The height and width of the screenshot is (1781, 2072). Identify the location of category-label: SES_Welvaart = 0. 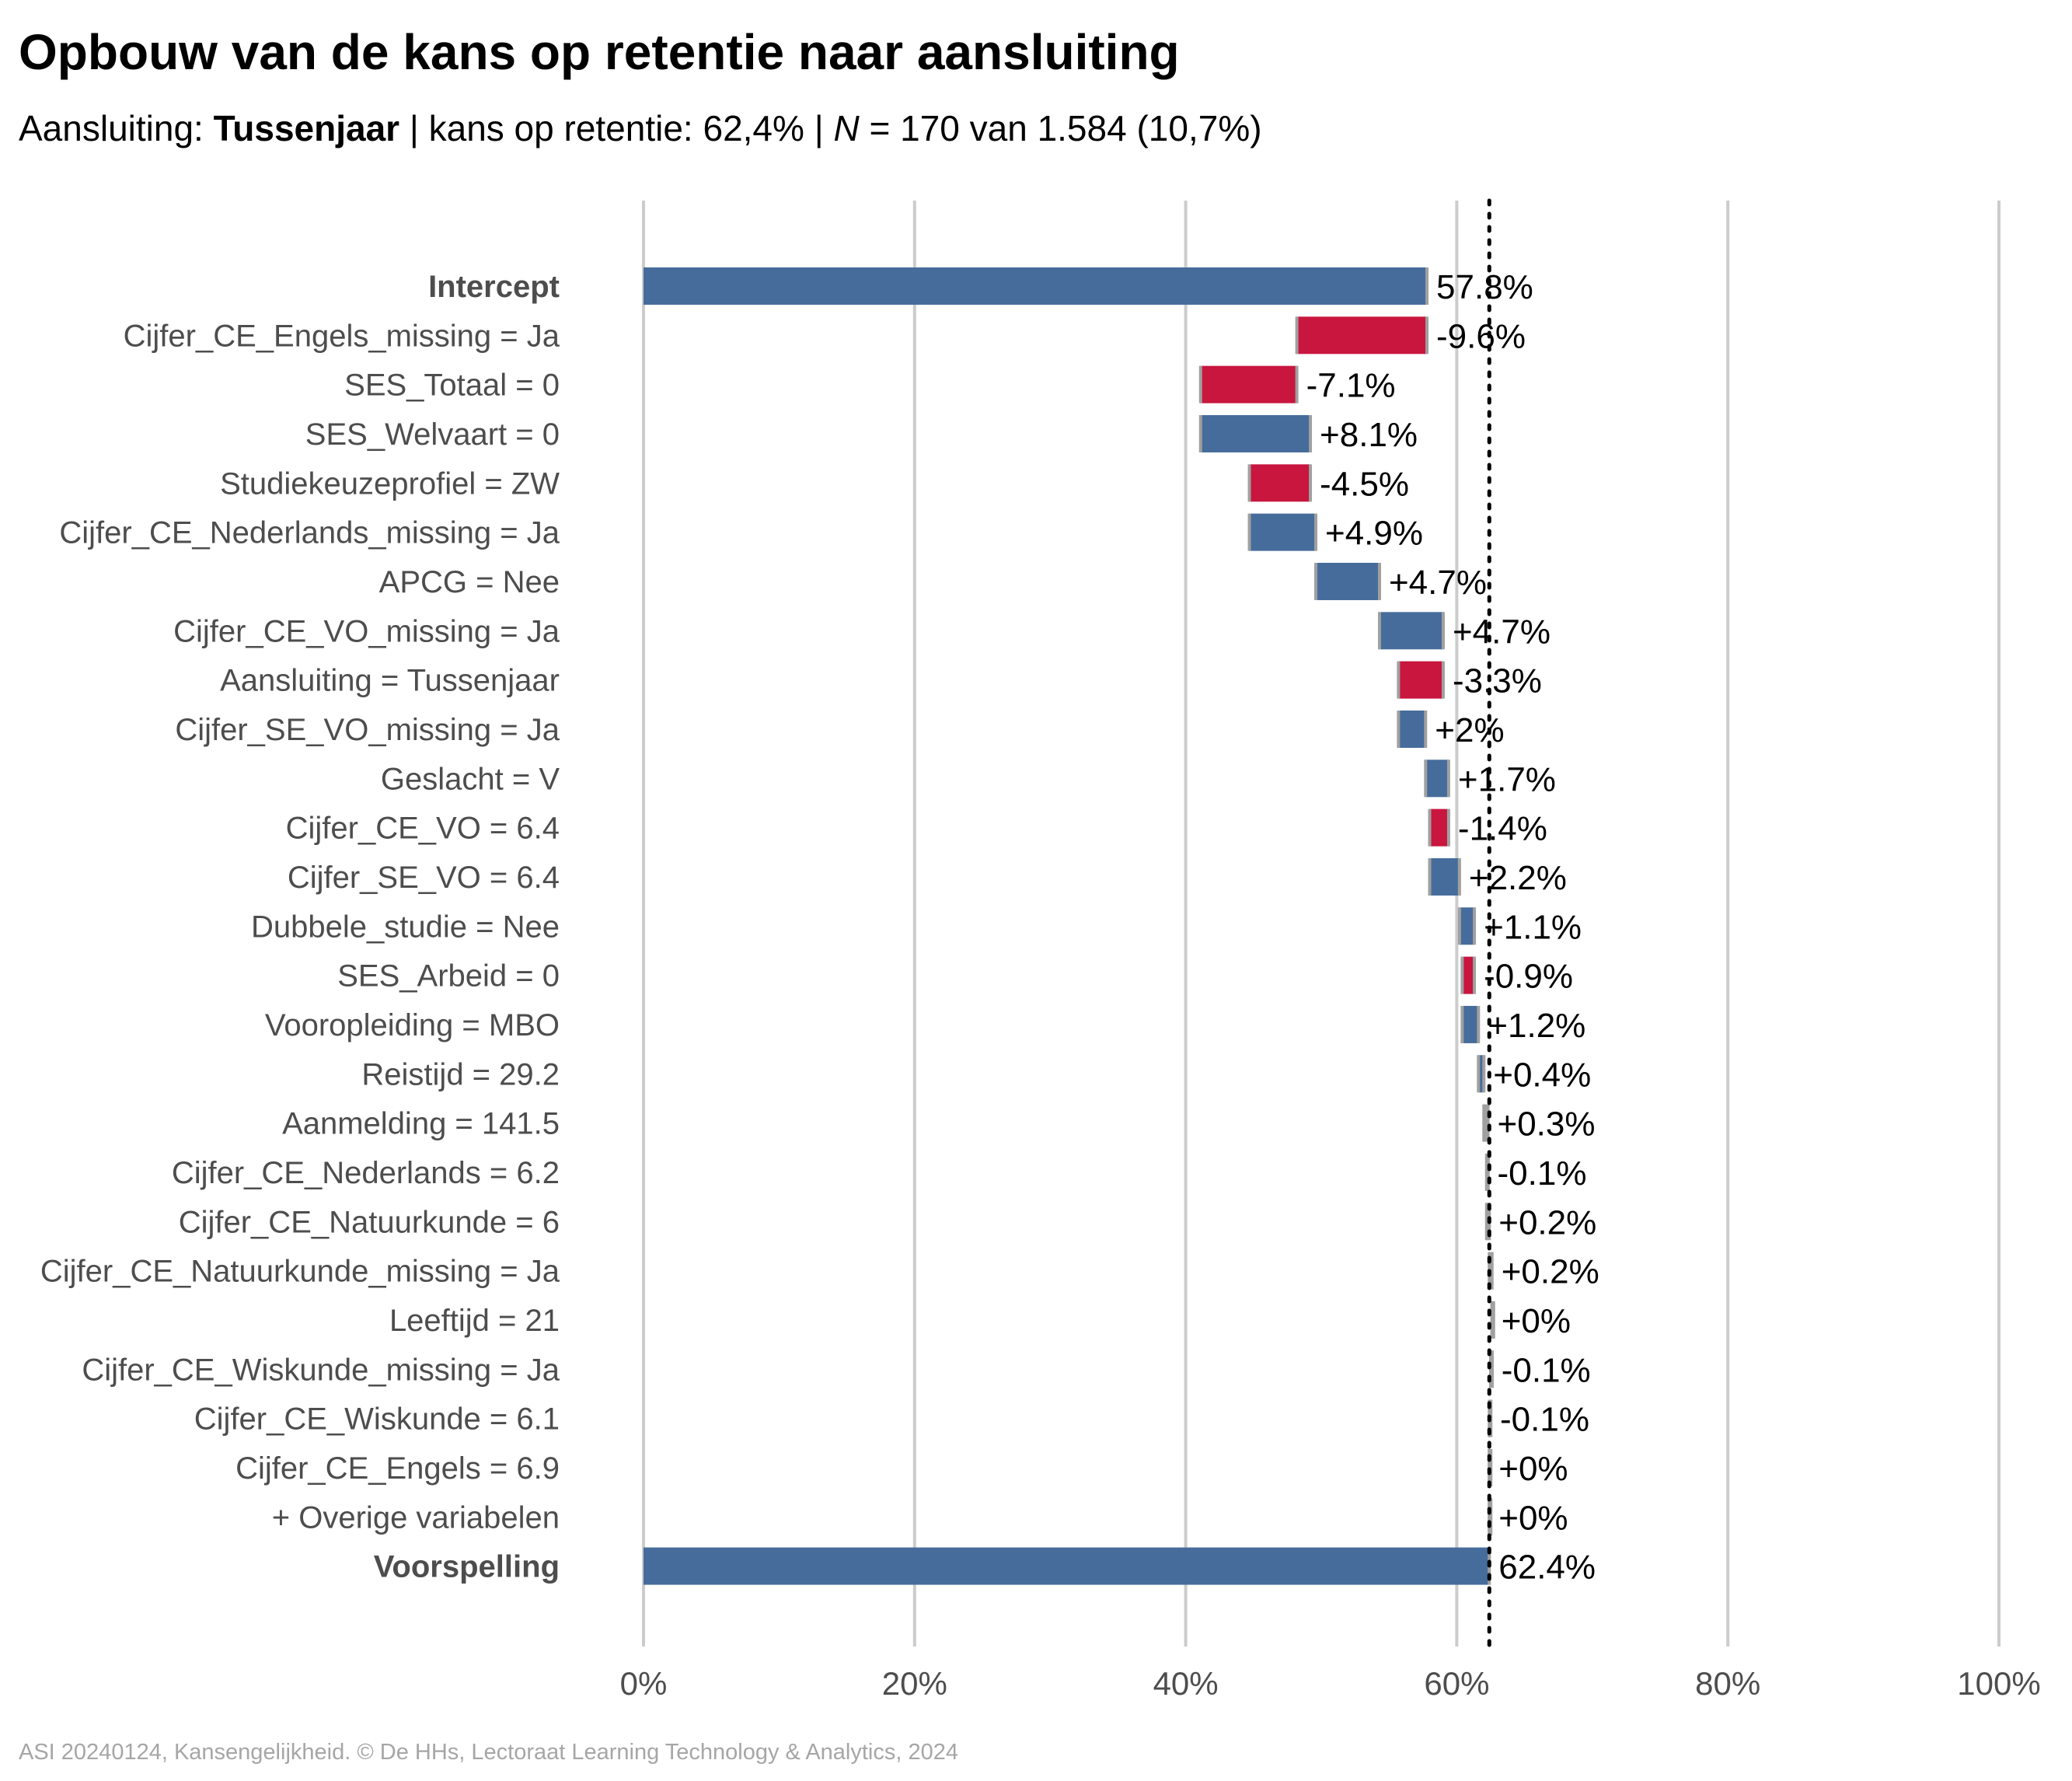
(432, 434).